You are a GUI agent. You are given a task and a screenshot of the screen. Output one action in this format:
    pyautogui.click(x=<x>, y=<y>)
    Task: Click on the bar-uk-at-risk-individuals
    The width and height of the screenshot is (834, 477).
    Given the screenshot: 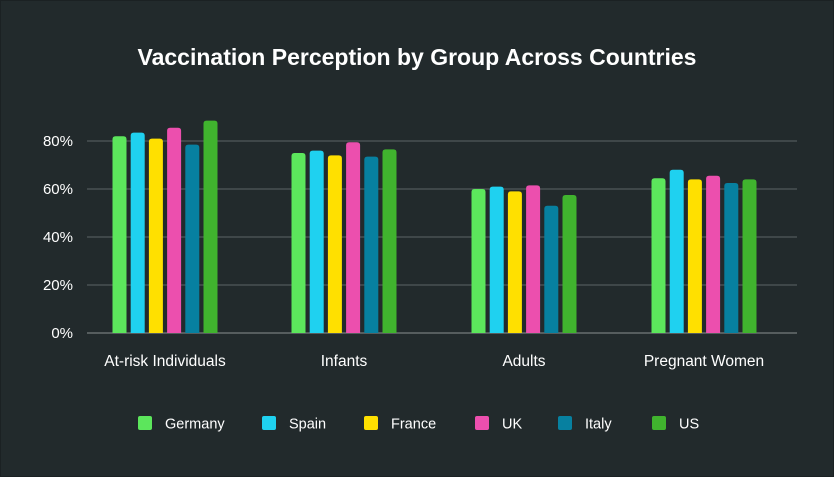 What is the action you would take?
    pyautogui.click(x=174, y=230)
    